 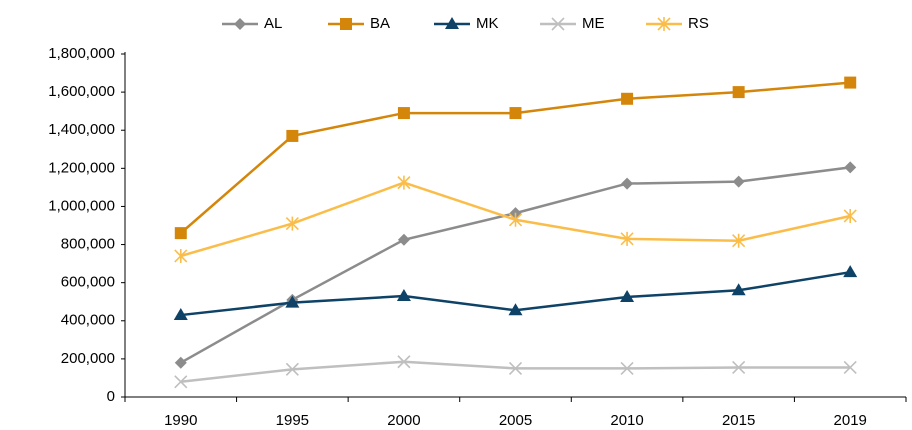 I want to click on legend-label: RS, so click(x=698, y=23).